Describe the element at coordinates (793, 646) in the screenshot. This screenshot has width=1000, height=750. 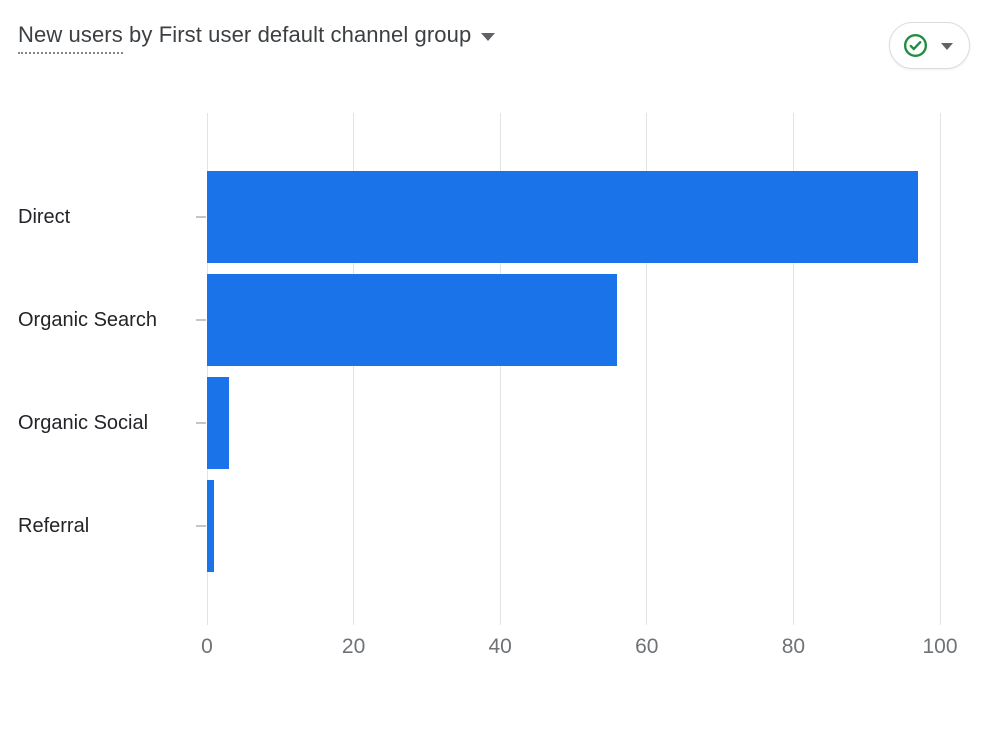
I see `x-tick-label: 80` at that location.